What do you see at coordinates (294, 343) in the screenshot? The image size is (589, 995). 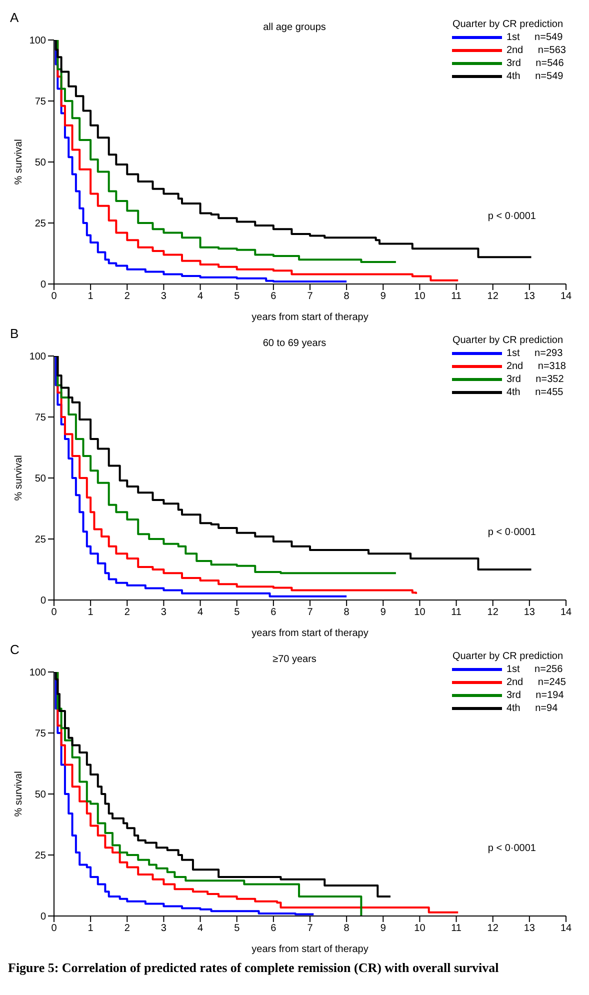 I see `chart-title: 60 to 69 years` at bounding box center [294, 343].